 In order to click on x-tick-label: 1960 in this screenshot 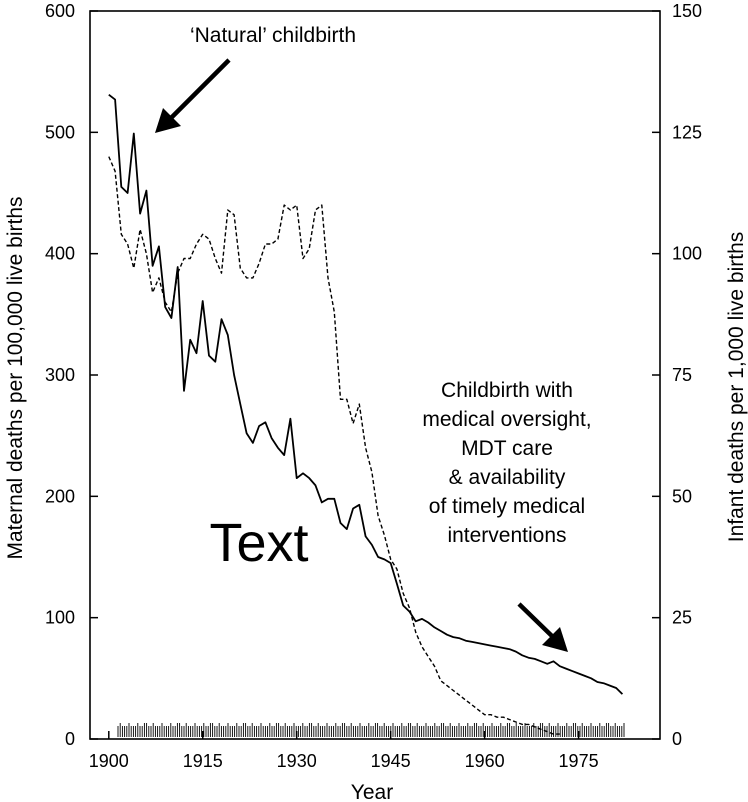, I will do `click(485, 761)`.